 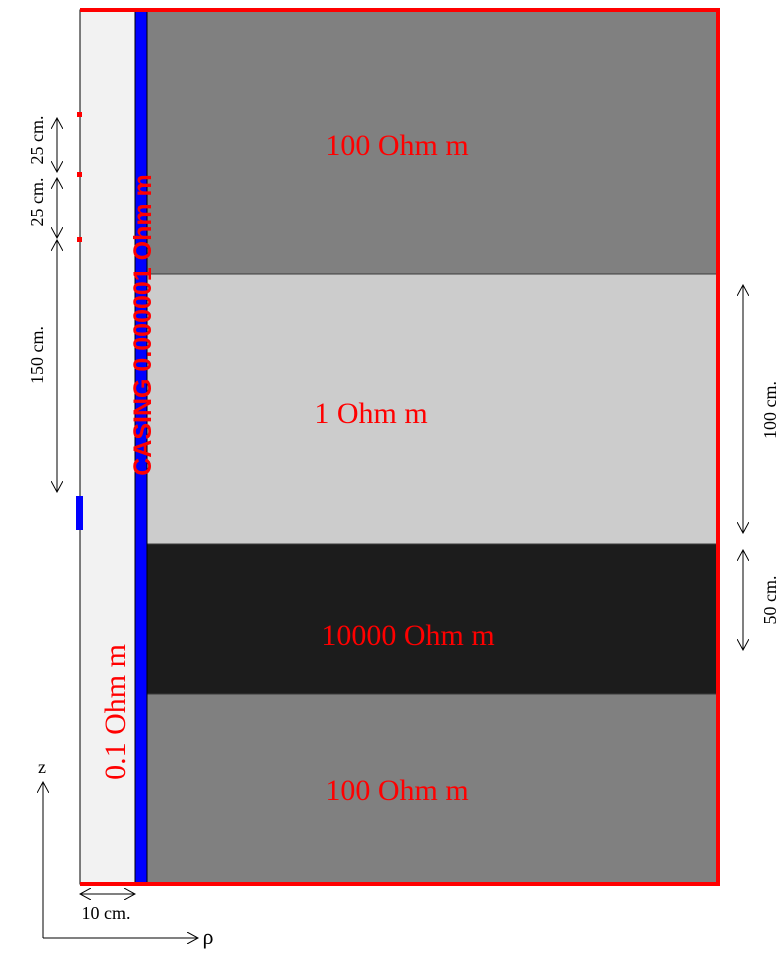 I want to click on layer-conductive-label: 1 Ohm m, so click(x=370, y=413).